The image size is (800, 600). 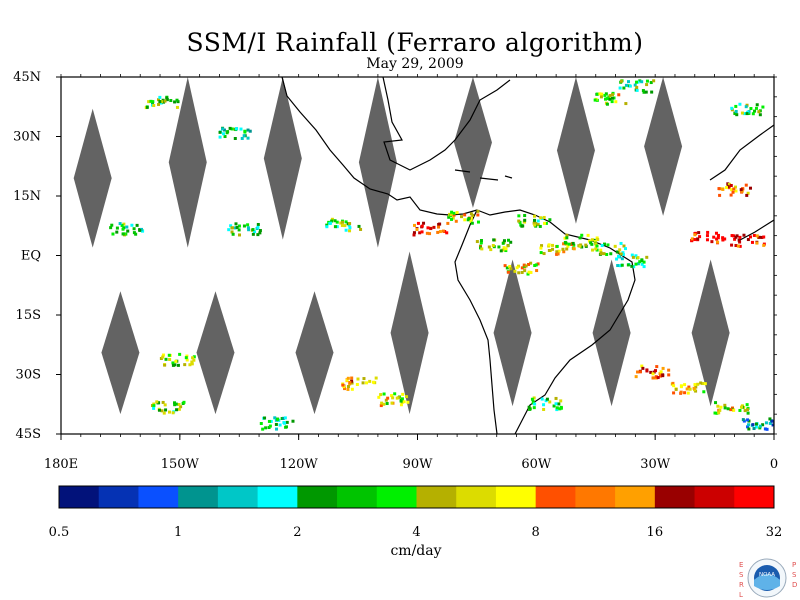 I want to click on chart-subtitle: May 29, 2009, so click(x=415, y=64).